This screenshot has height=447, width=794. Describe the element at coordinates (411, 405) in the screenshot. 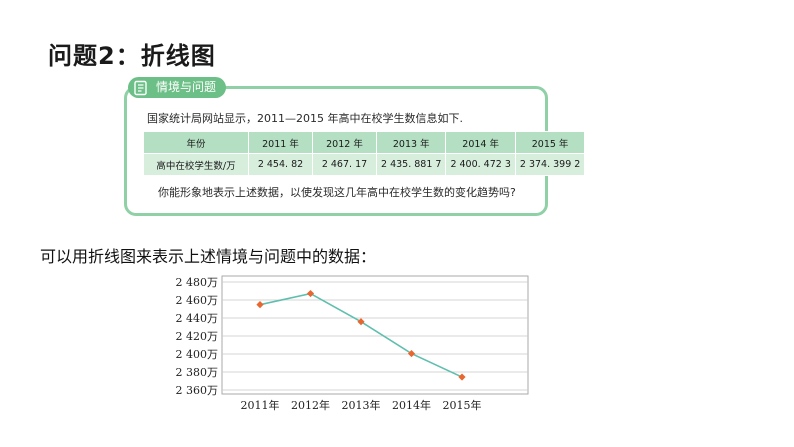

I see `x-tick-label: 2014年` at that location.